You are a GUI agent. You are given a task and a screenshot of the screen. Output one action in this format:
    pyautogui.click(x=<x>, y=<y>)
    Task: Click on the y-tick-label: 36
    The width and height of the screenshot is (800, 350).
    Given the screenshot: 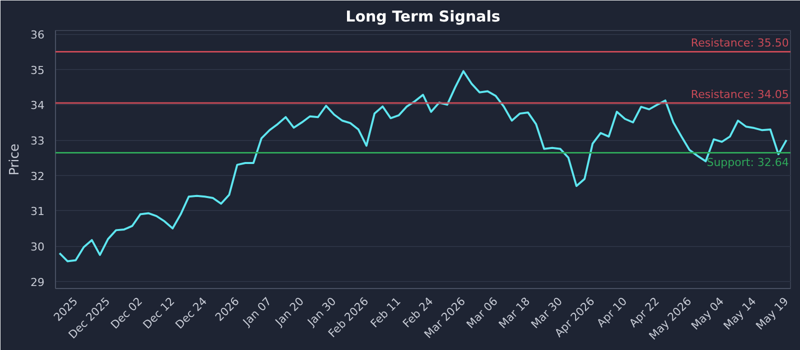 What is the action you would take?
    pyautogui.click(x=37, y=35)
    